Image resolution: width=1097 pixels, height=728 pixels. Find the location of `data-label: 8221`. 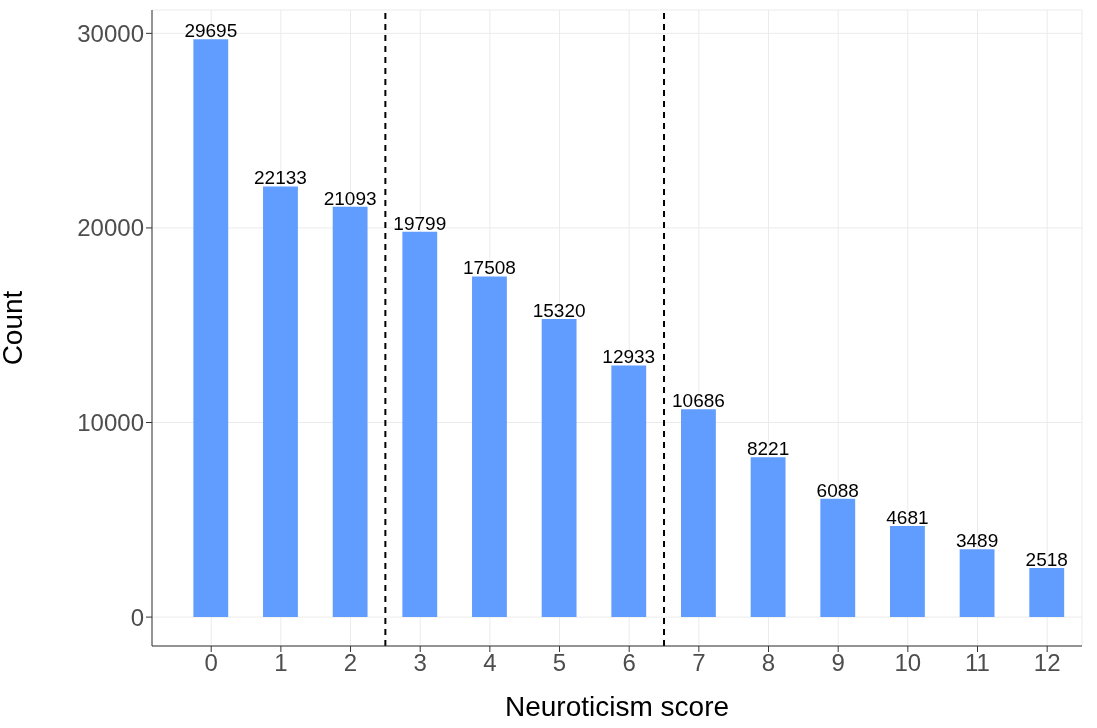

data-label: 8221 is located at coordinates (768, 449).